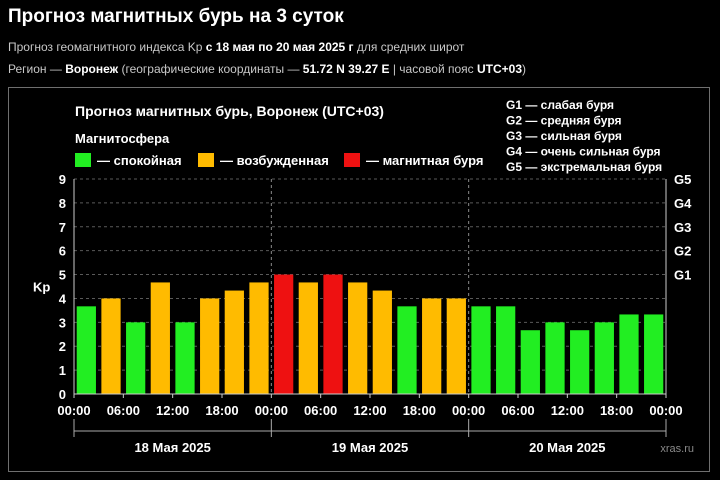 The height and width of the screenshot is (480, 720). I want to click on y-tick-label: 0, so click(62, 394).